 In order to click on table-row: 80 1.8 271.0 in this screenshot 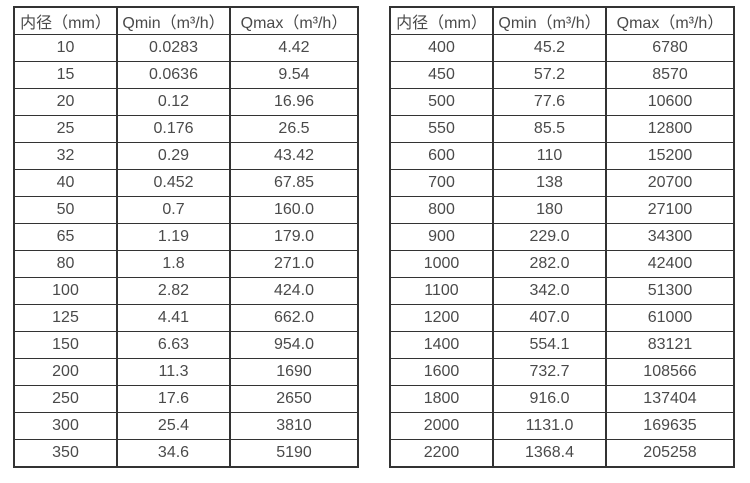, I will do `click(186, 264)`.